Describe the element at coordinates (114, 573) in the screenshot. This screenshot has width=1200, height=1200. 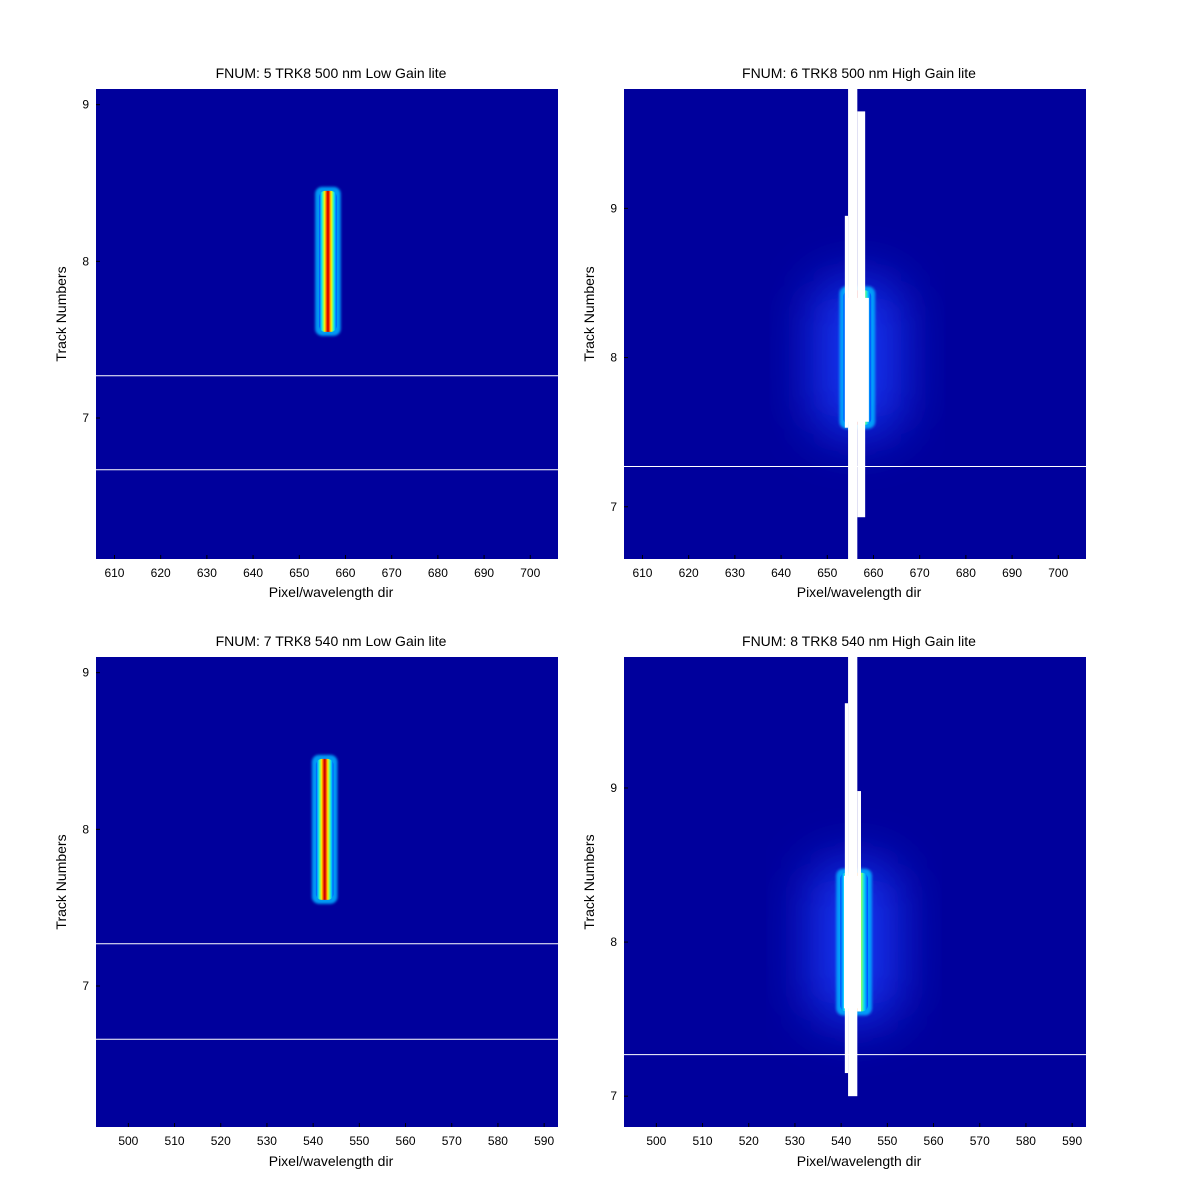
I see `panel-1-xtick-label: 610` at that location.